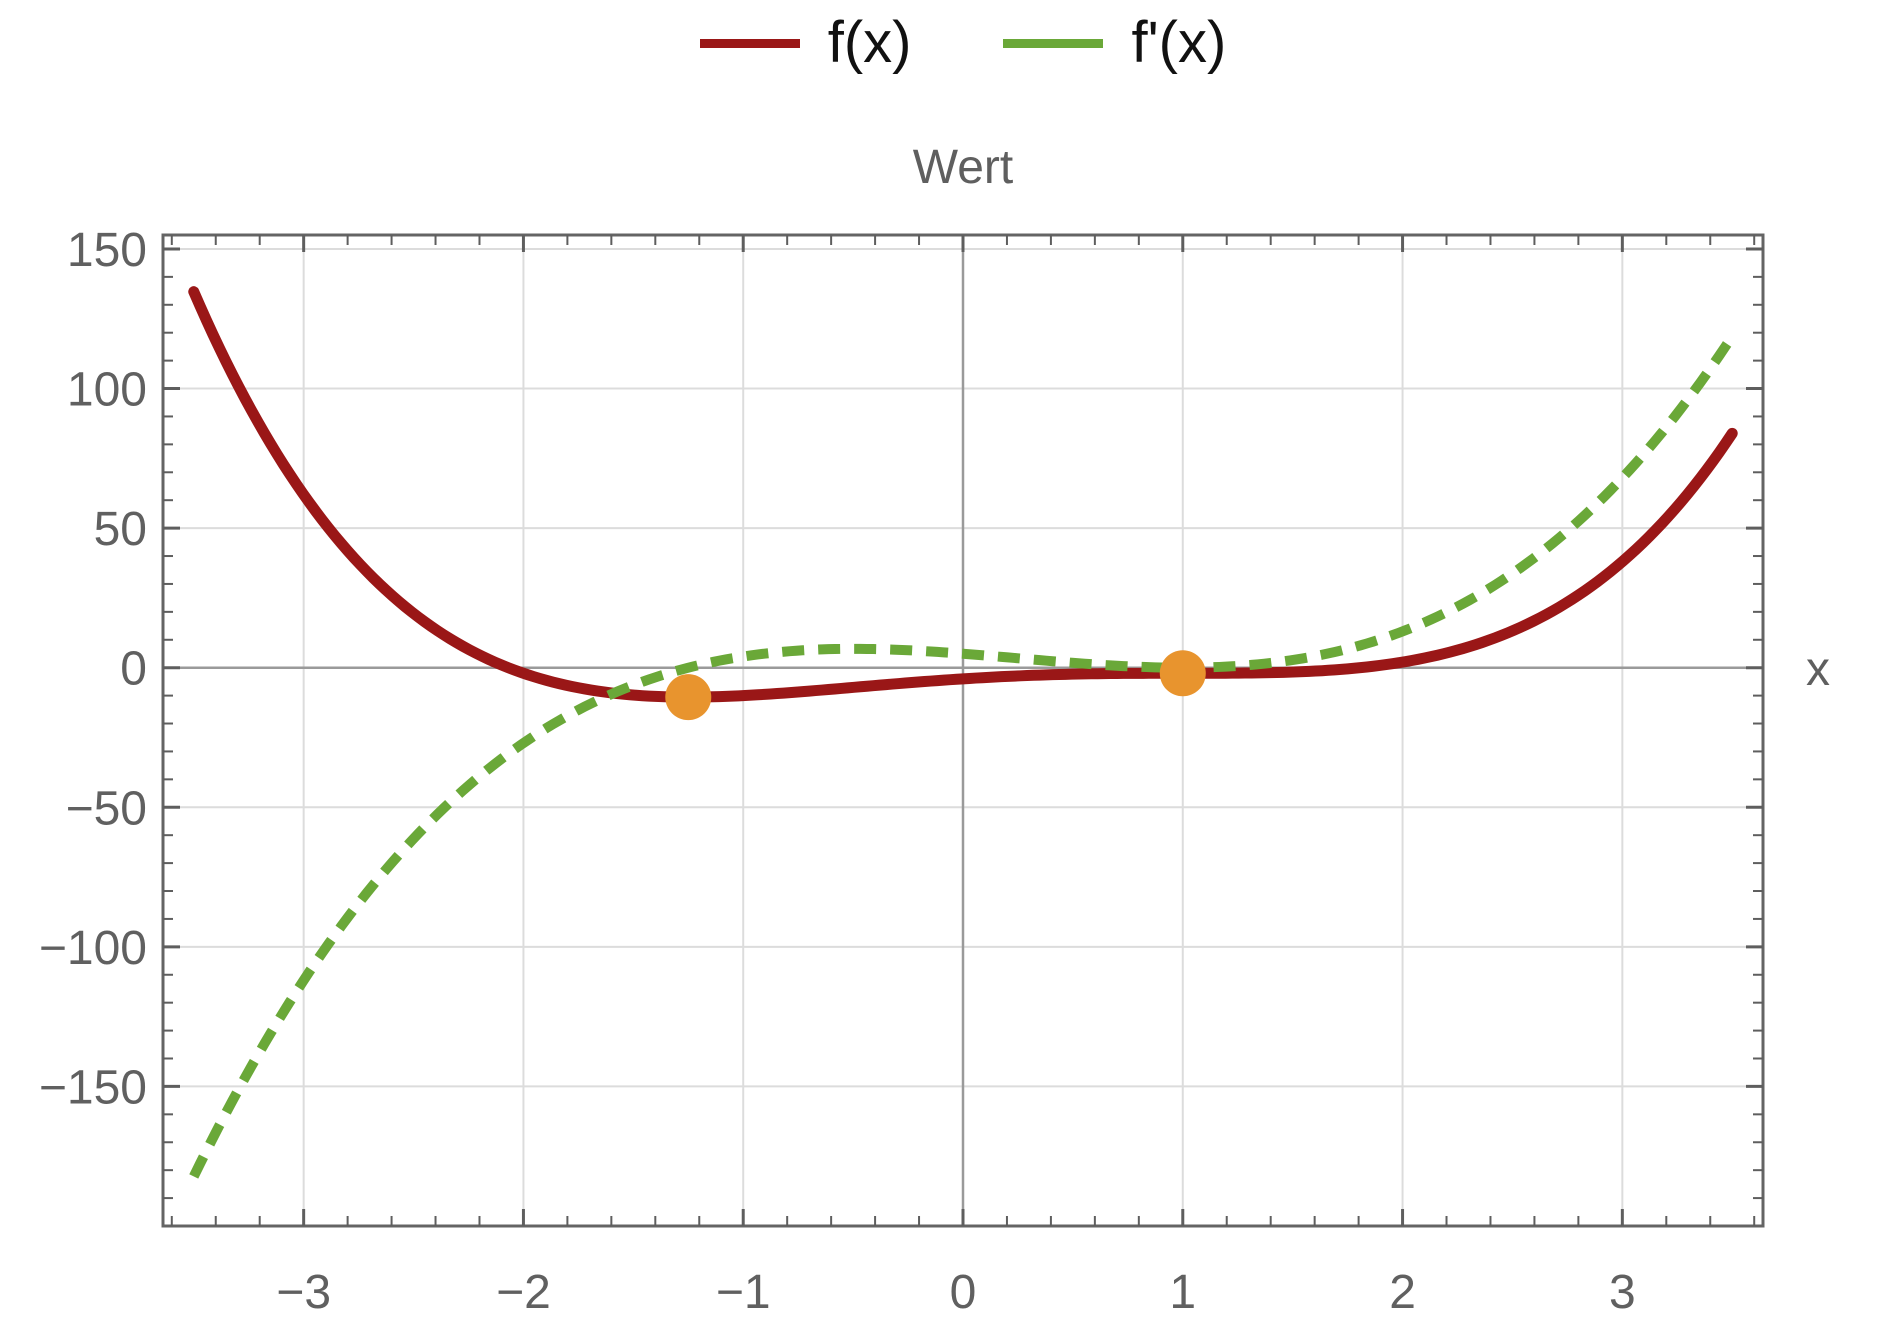 This screenshot has height=1342, width=1892. Describe the element at coordinates (107, 250) in the screenshot. I see `y-tick-label: 150` at that location.